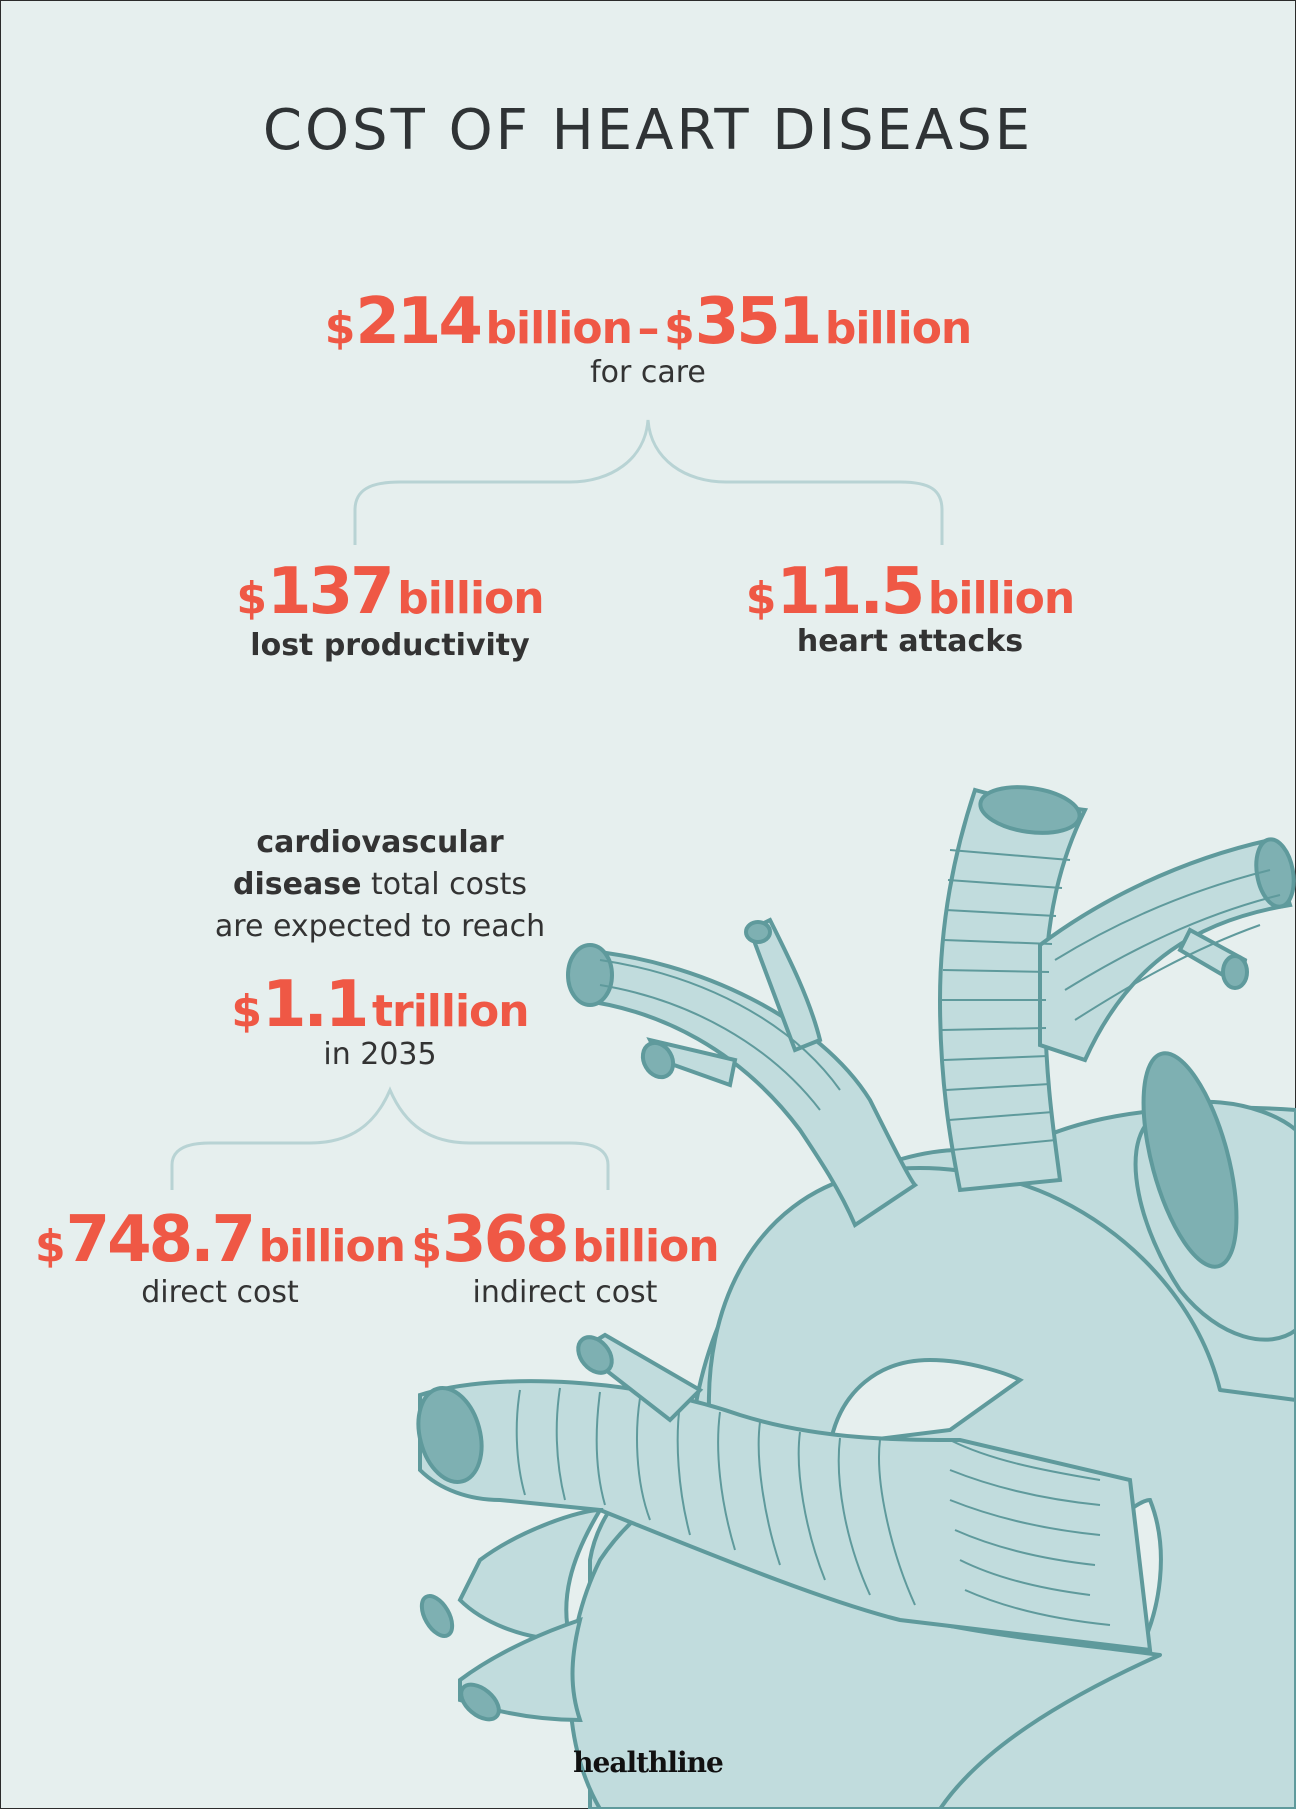  I want to click on care-cost-range: $214 billion – $351 billion, so click(648, 322).